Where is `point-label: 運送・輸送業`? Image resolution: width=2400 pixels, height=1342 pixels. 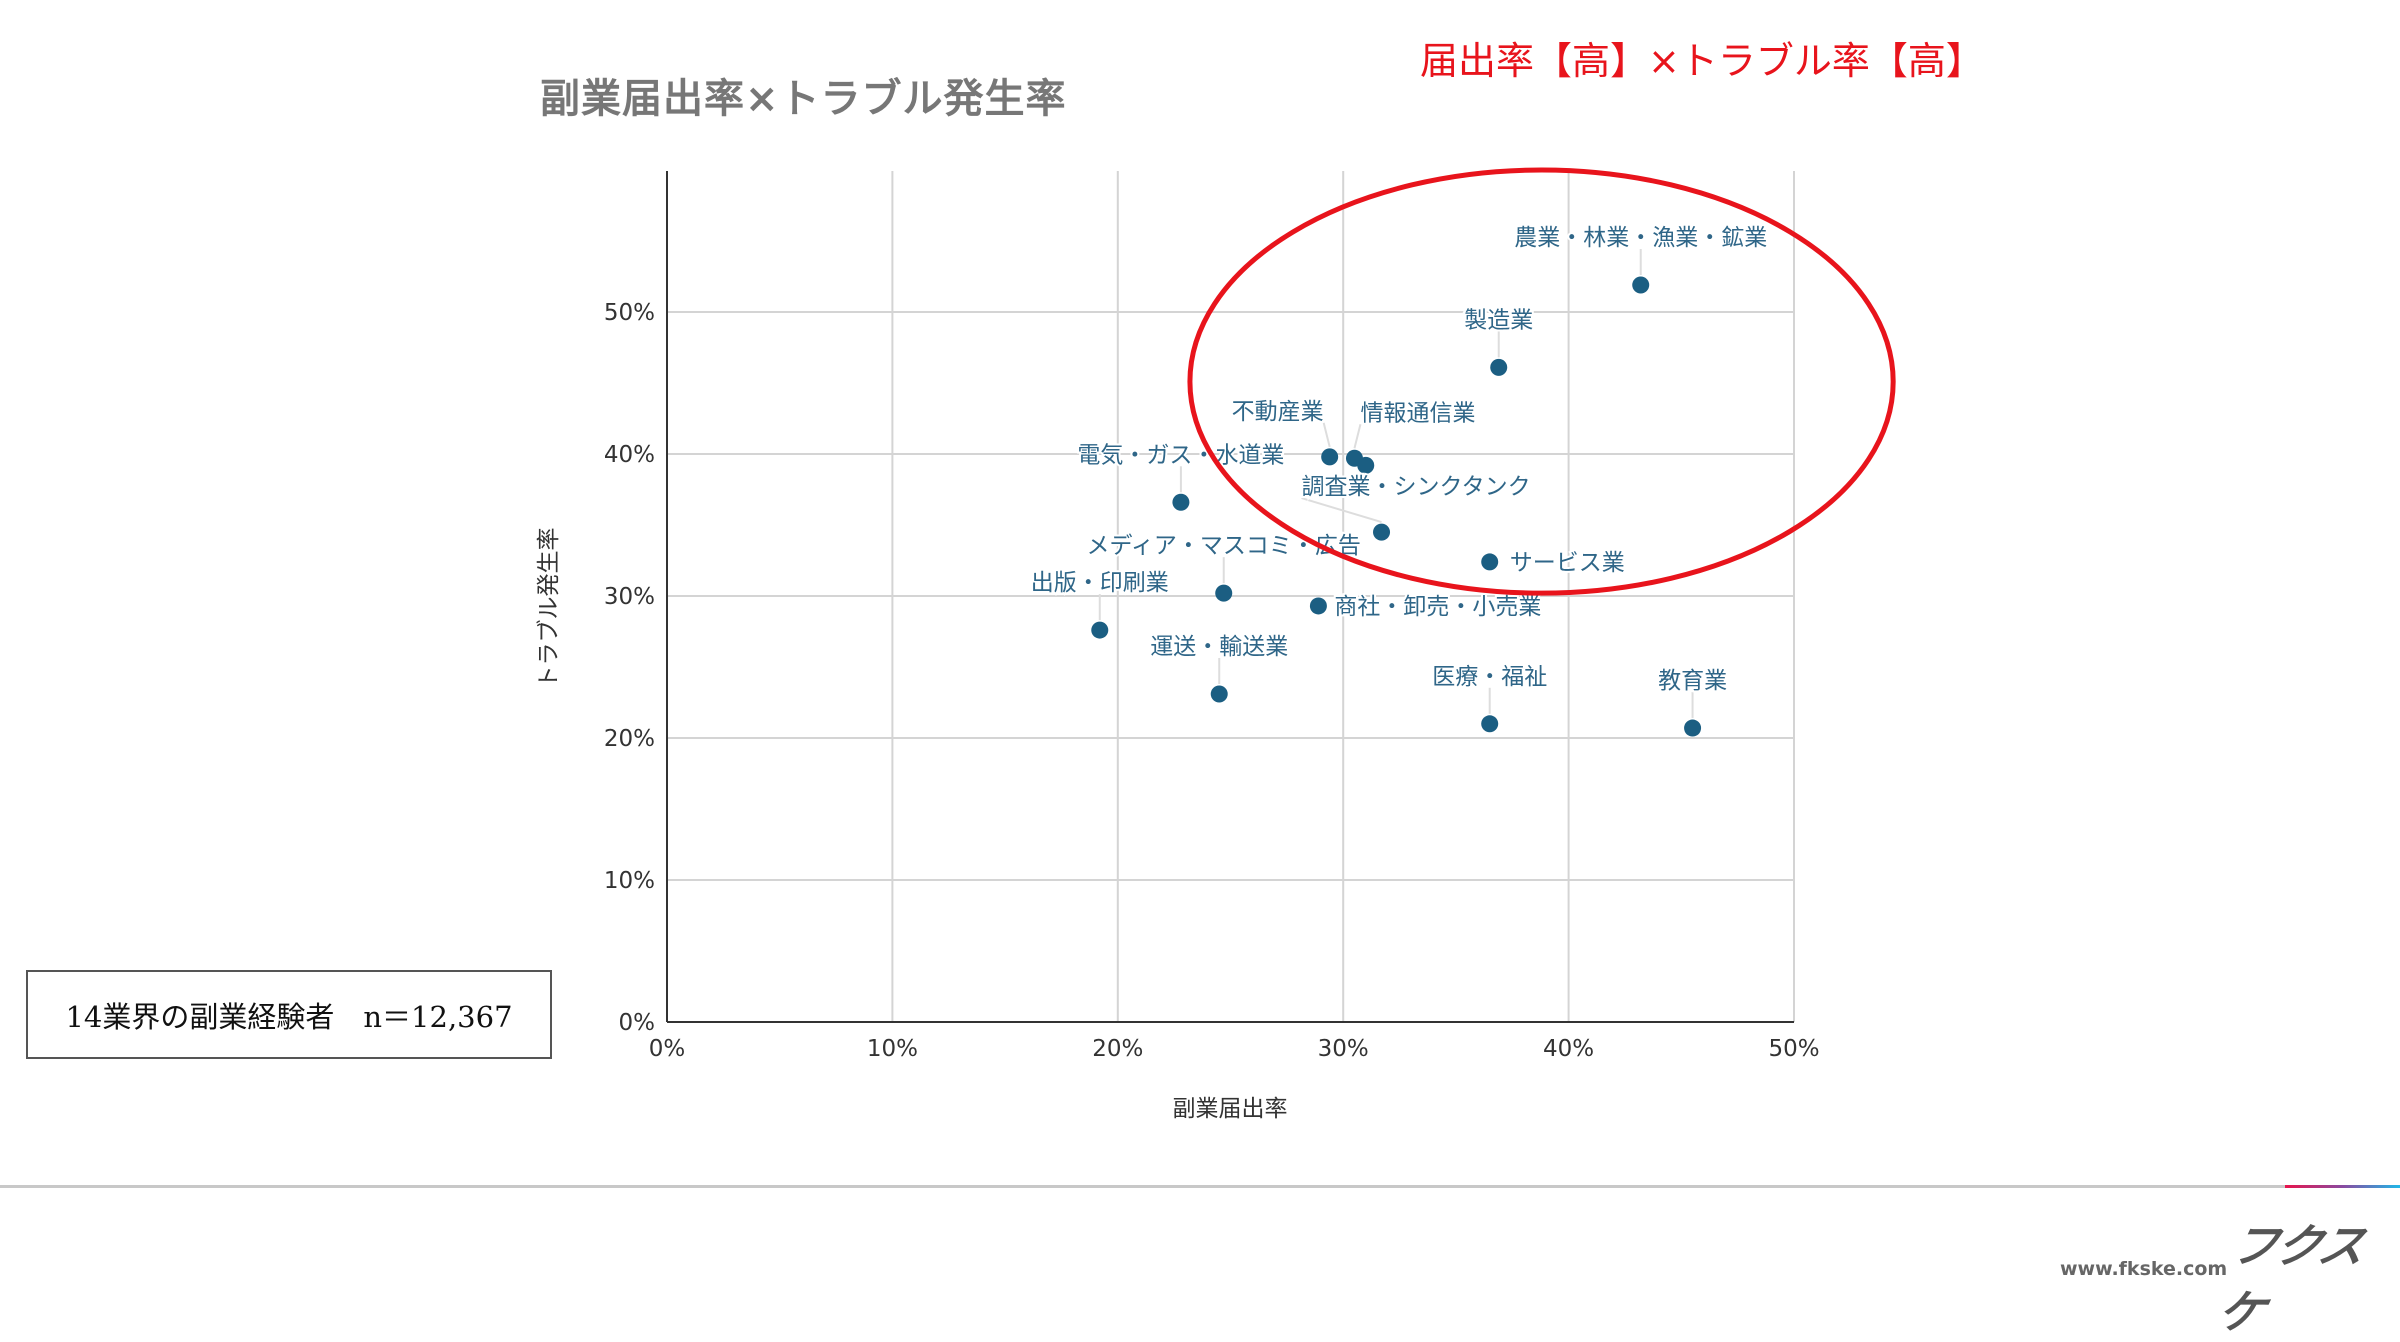 point-label: 運送・輸送業 is located at coordinates (1219, 647).